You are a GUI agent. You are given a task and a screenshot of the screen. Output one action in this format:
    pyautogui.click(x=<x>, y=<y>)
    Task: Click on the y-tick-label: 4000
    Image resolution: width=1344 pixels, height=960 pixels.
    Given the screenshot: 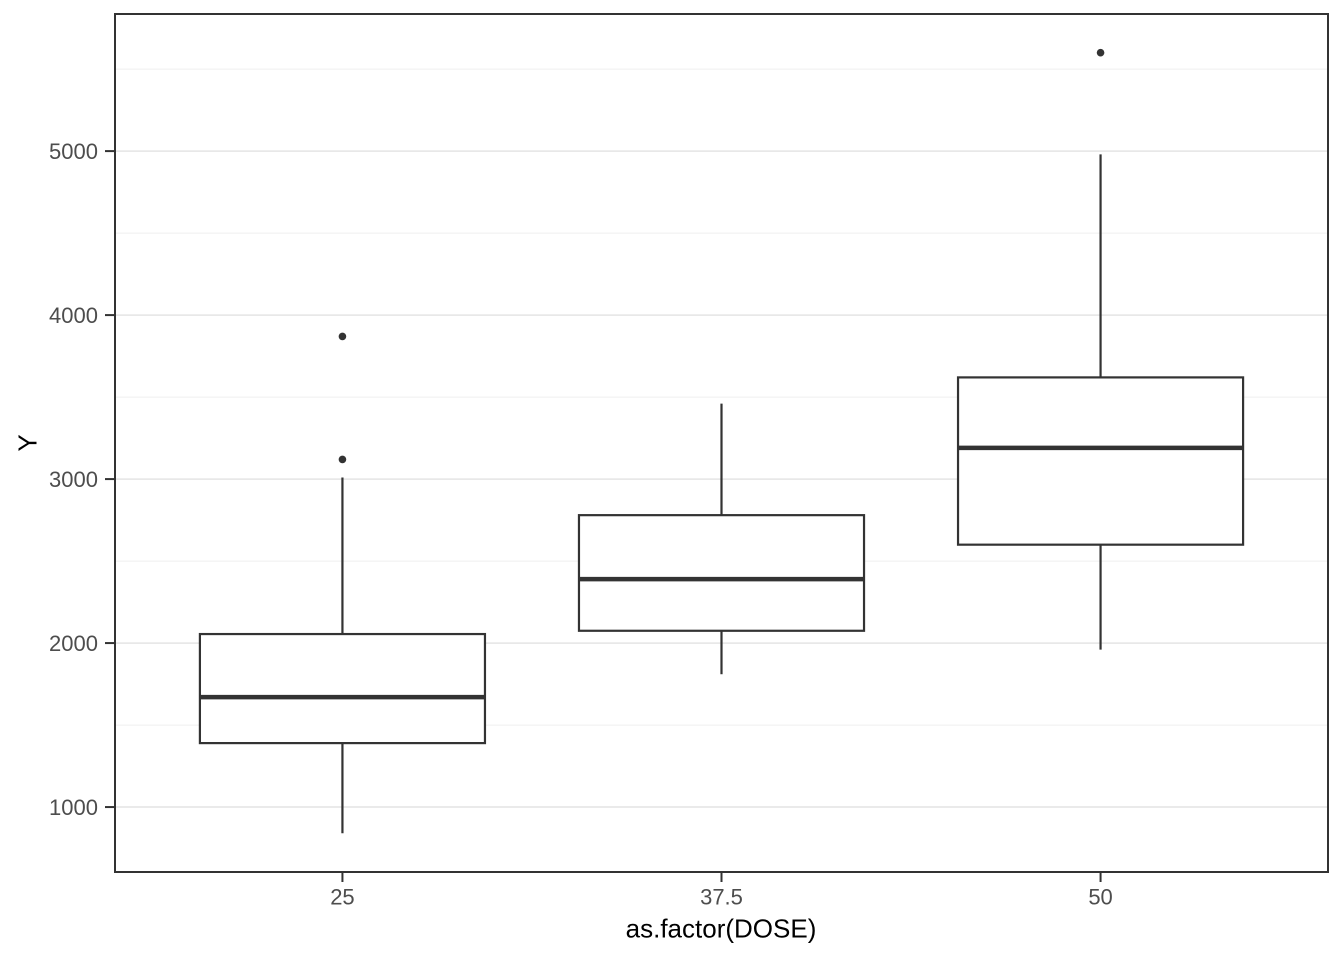 What is the action you would take?
    pyautogui.click(x=73, y=315)
    